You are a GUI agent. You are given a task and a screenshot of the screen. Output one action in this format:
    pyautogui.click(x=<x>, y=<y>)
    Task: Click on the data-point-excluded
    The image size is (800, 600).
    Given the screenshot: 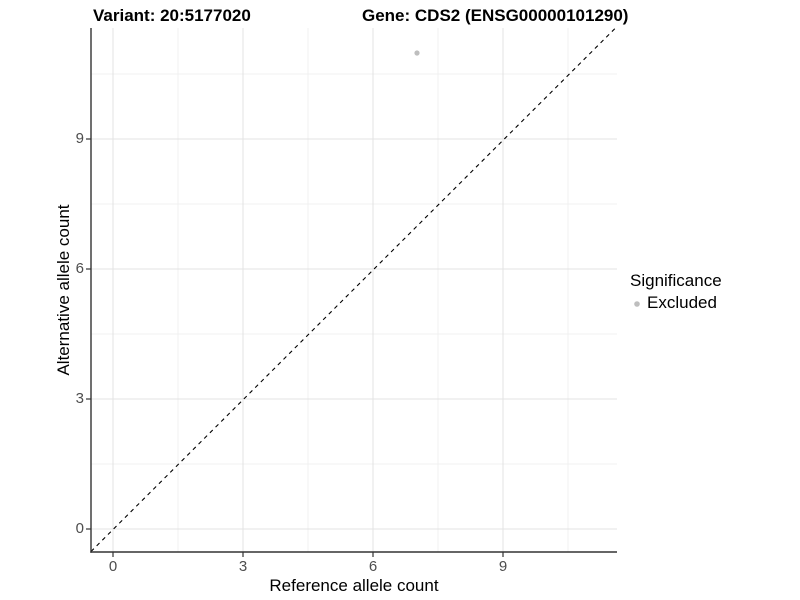 What is the action you would take?
    pyautogui.click(x=417, y=53)
    